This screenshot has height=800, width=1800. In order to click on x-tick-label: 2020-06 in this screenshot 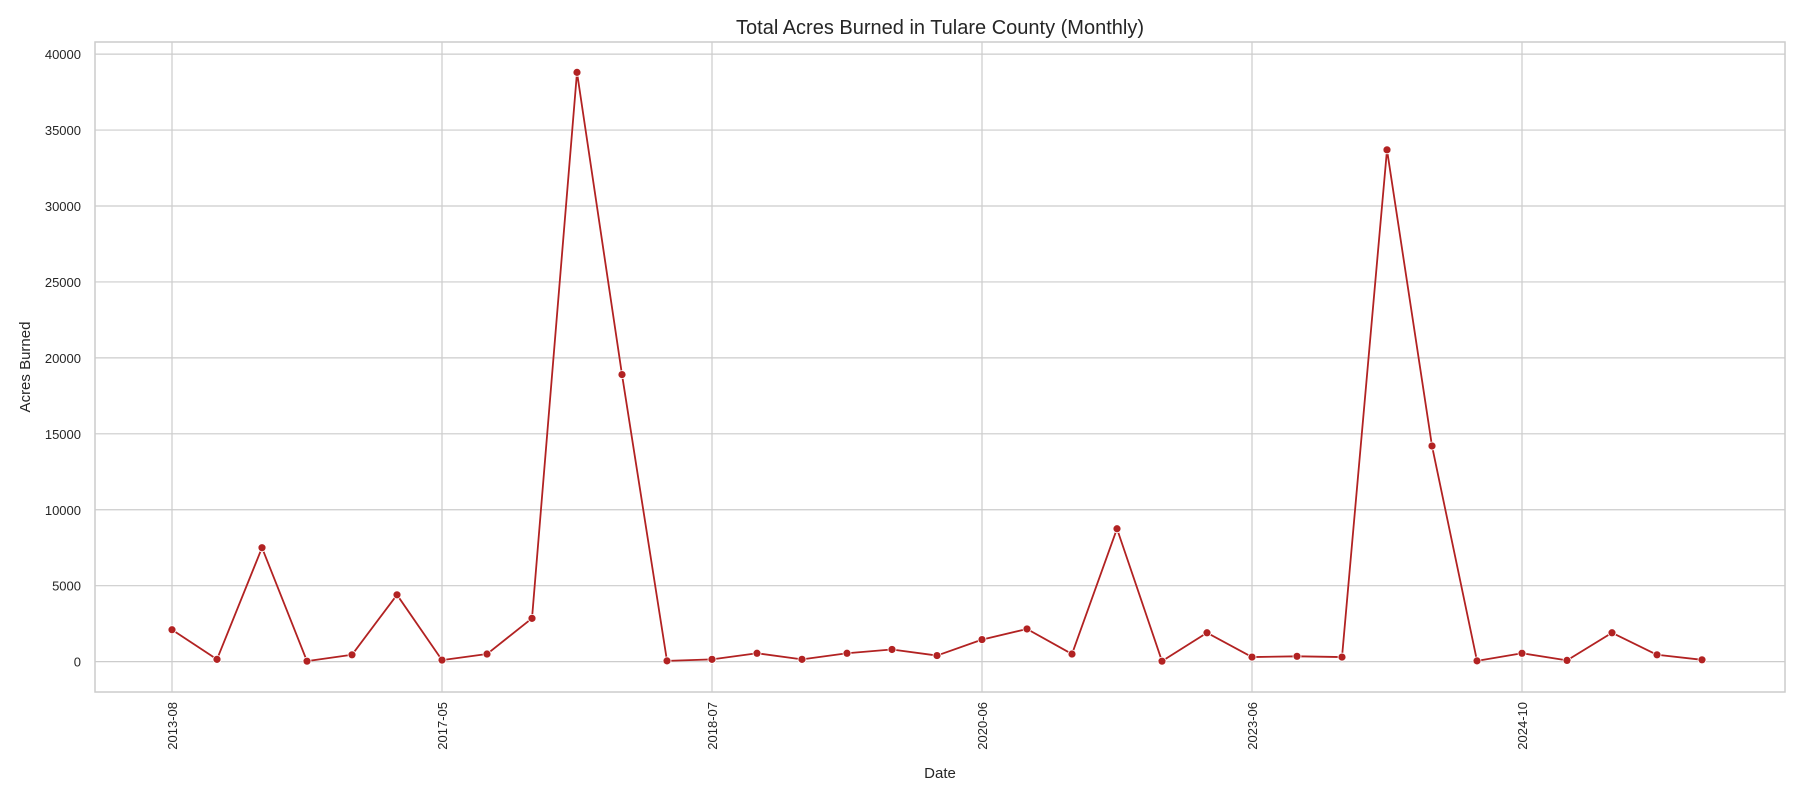, I will do `click(982, 726)`.